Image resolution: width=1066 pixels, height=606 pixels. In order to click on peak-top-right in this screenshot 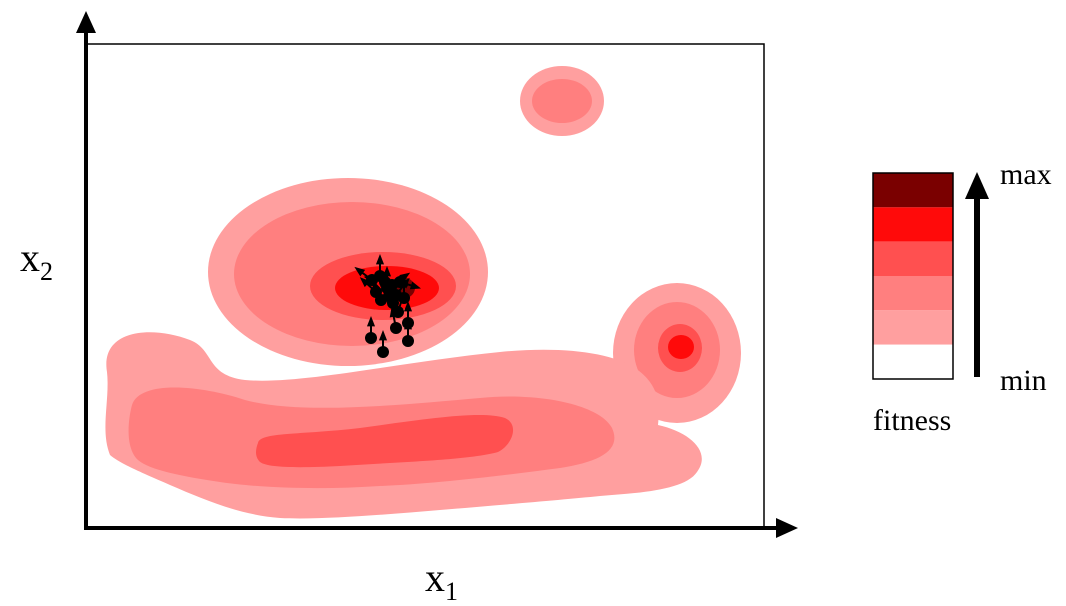, I will do `click(562, 101)`.